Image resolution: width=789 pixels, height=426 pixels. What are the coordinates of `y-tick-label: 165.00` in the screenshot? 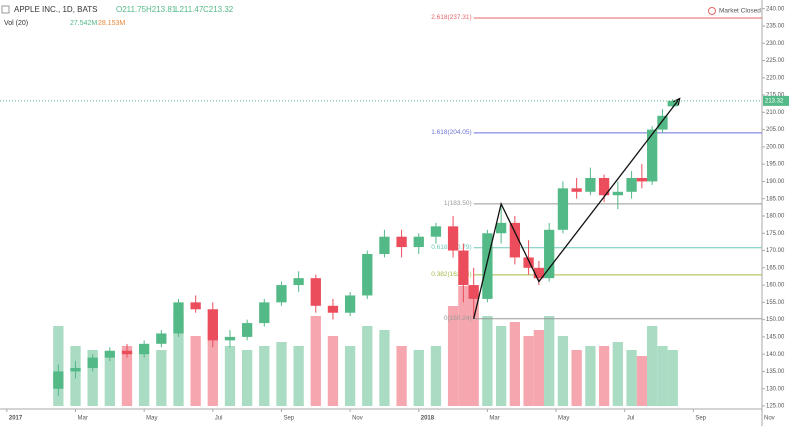 It's located at (775, 268).